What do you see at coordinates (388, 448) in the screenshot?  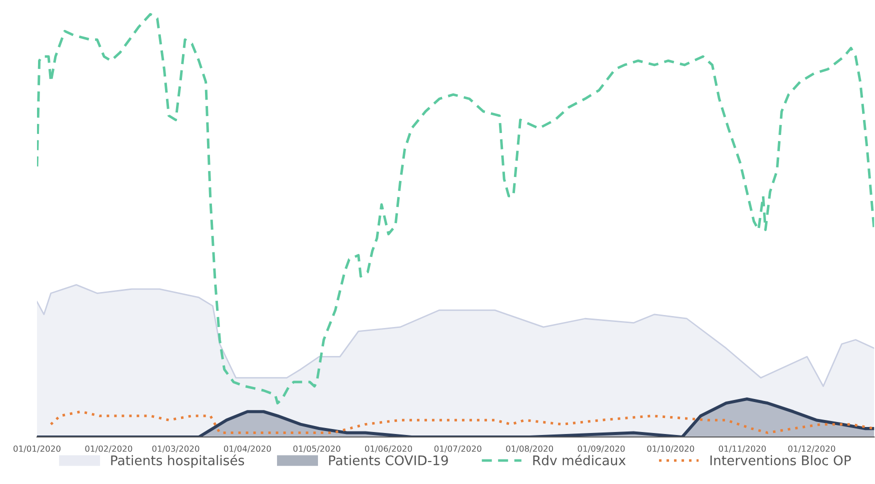 I see `x-tick-label: 01/06/2020` at bounding box center [388, 448].